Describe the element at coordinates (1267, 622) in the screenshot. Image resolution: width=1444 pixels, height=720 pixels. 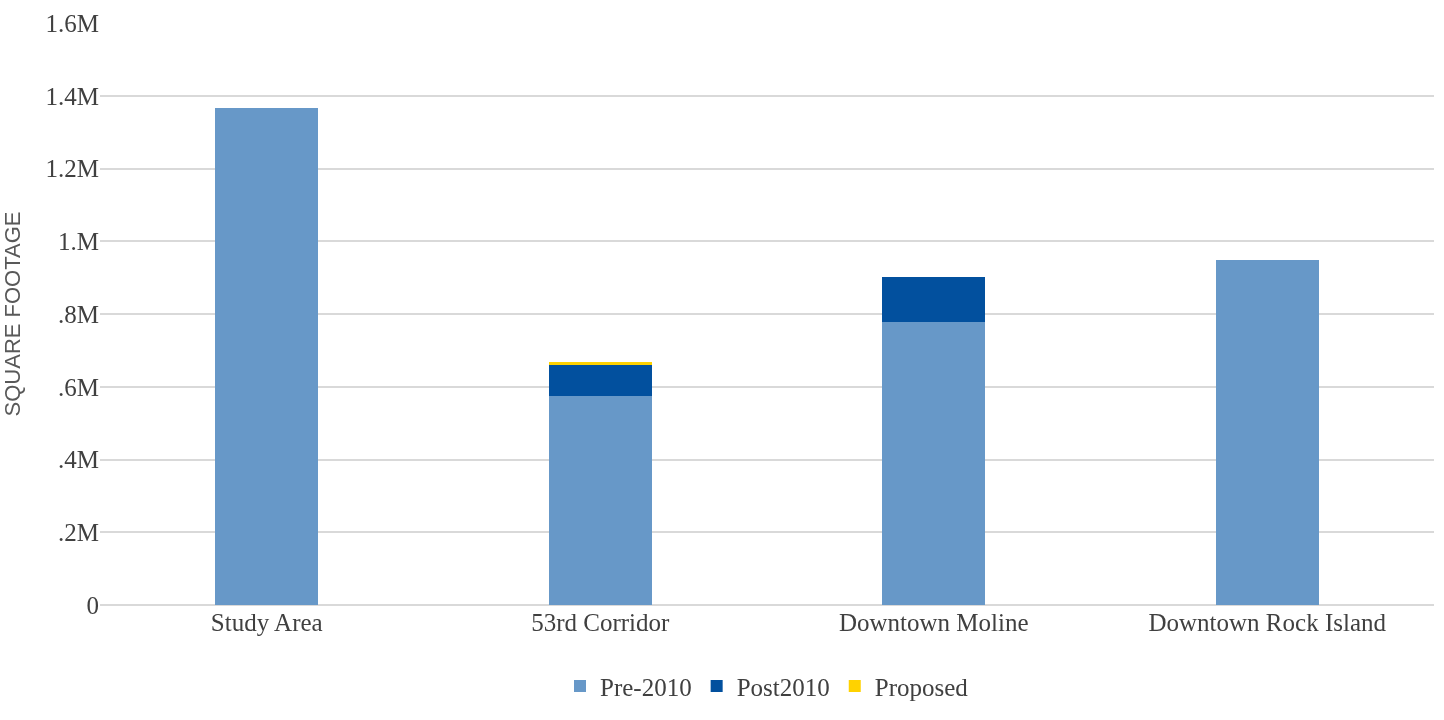
I see `x-tick-label: Downtown Rock Island` at that location.